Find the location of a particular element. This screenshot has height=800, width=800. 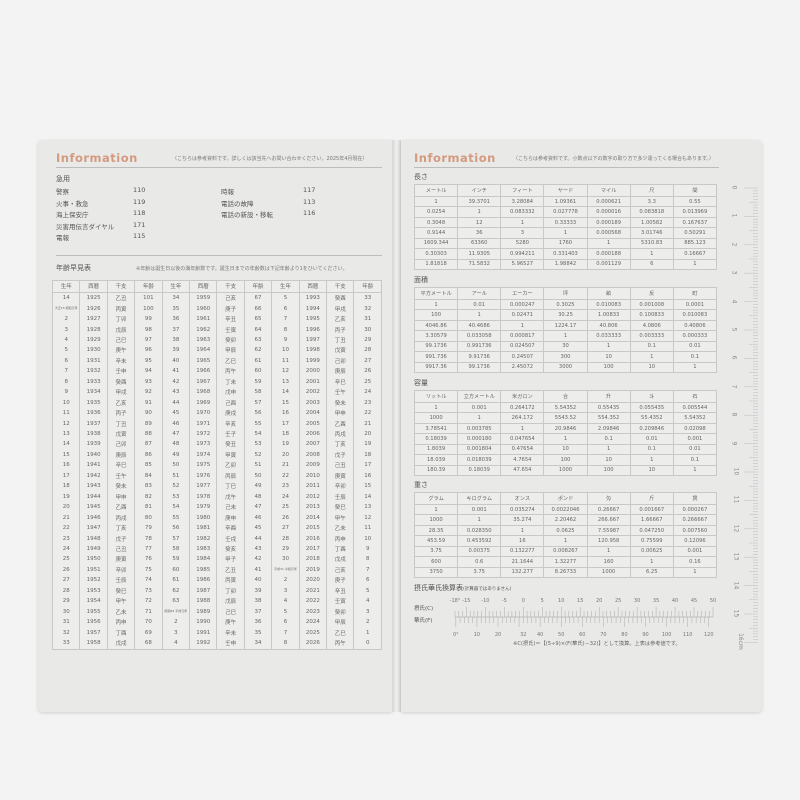

table-cell: 9 is located at coordinates (285, 340).